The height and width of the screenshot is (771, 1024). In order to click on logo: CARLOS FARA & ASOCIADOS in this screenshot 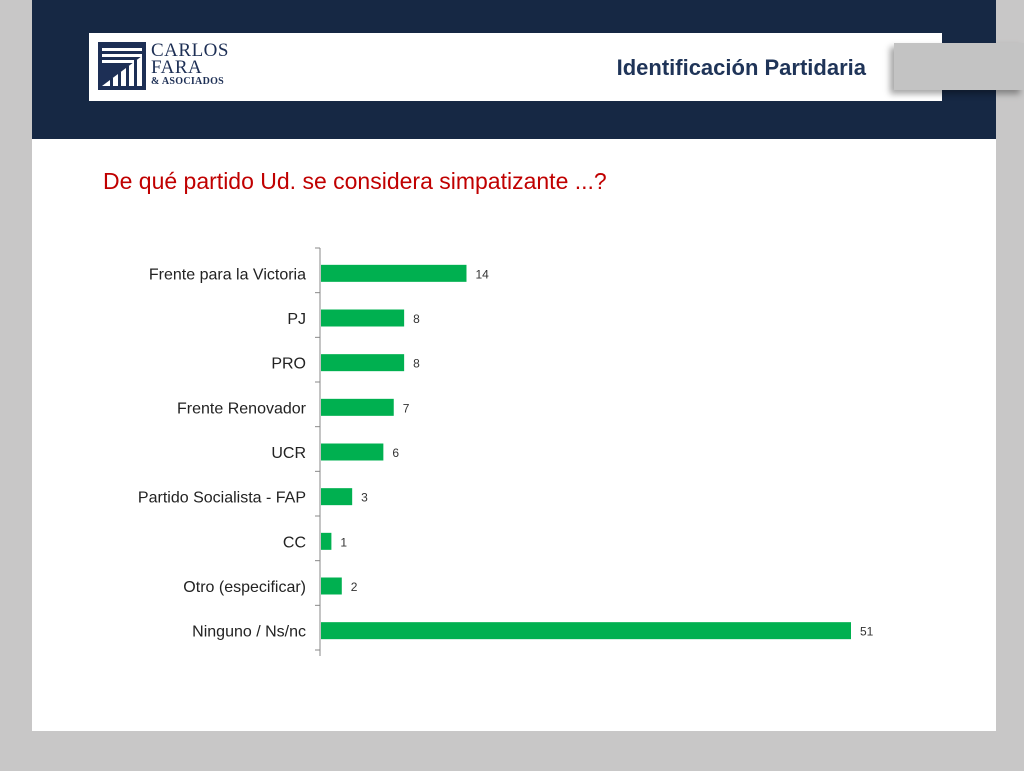, I will do `click(190, 63)`.